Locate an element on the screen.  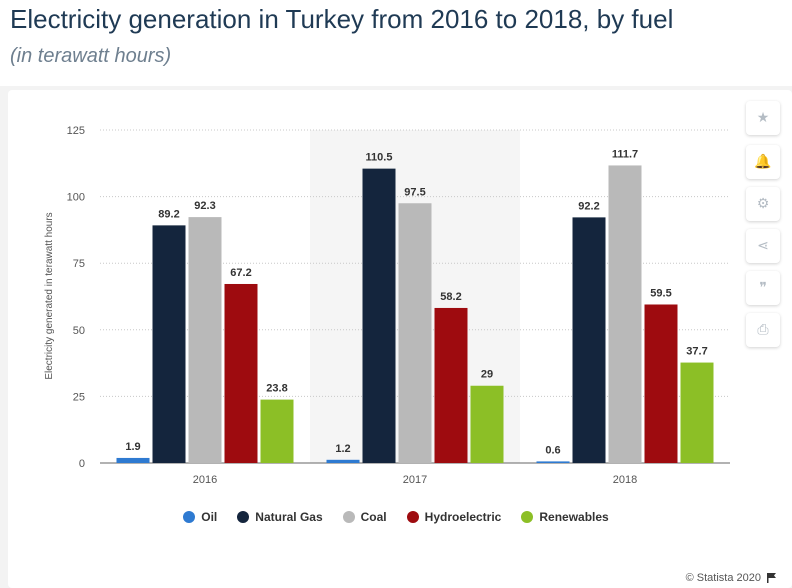
cite-button: ❞ is located at coordinates (763, 288).